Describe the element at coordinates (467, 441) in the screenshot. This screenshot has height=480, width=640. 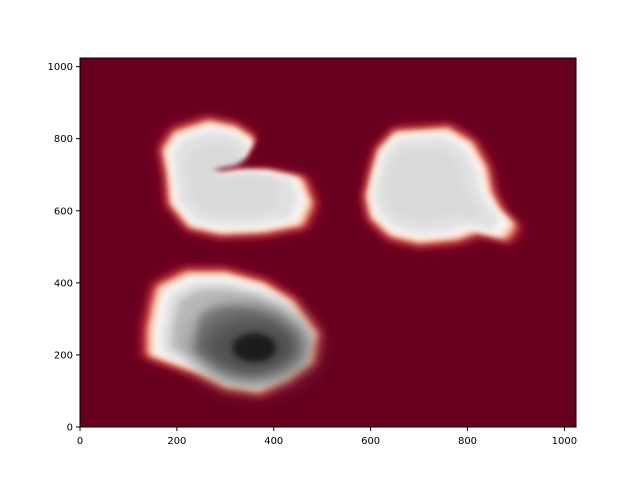
I see `x-tick-label: 800` at that location.